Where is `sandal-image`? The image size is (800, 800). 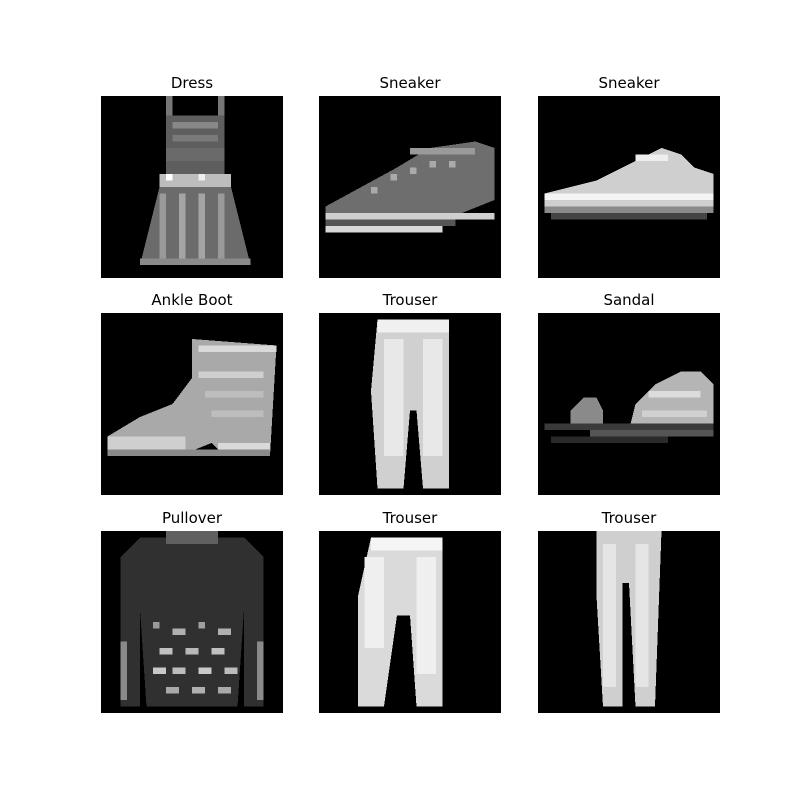 sandal-image is located at coordinates (629, 404).